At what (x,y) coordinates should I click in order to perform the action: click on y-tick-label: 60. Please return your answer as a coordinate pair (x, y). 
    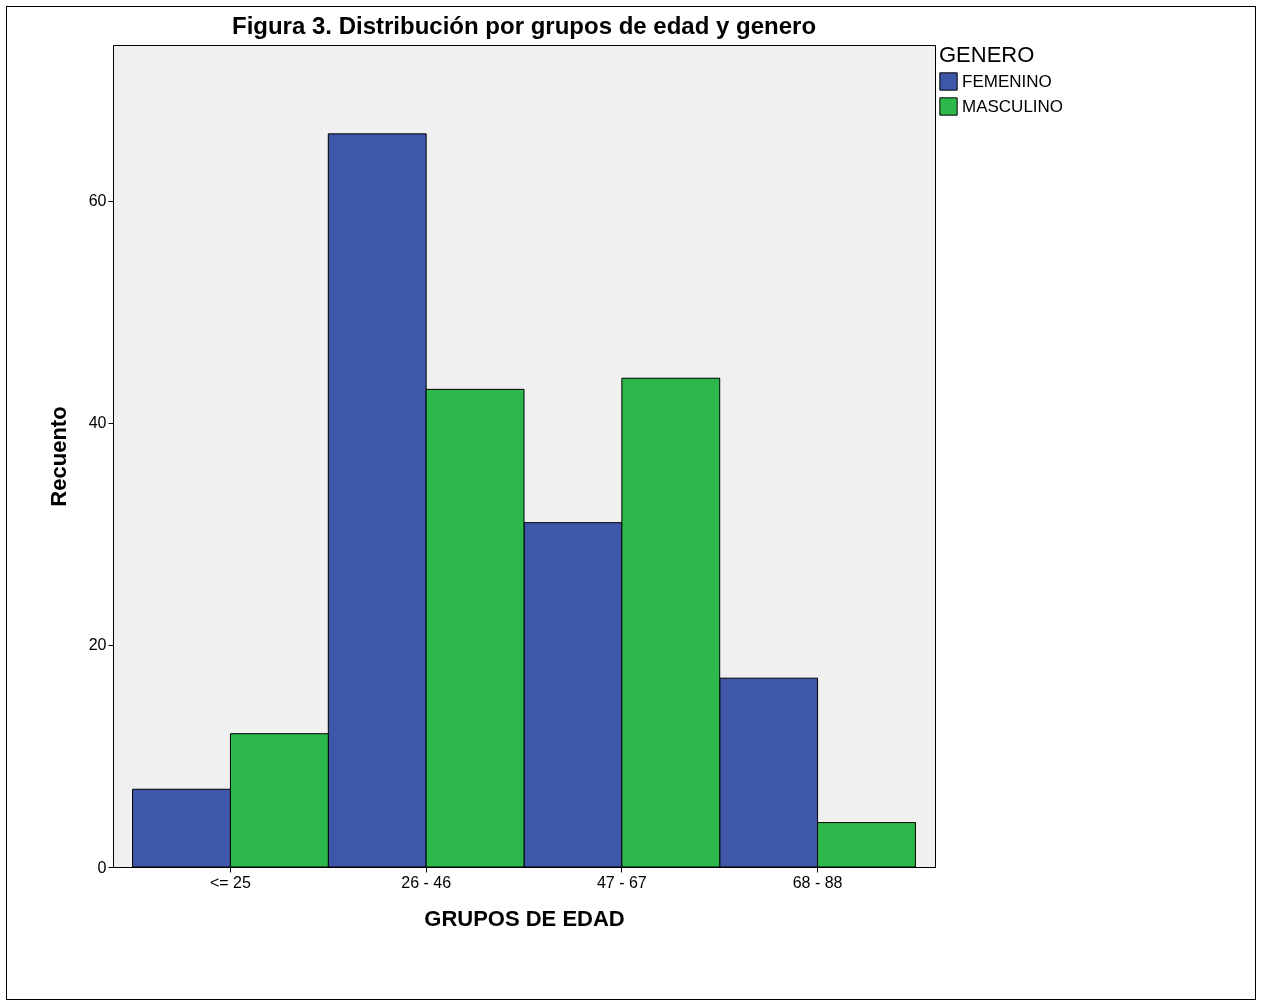
    Looking at the image, I should click on (97, 201).